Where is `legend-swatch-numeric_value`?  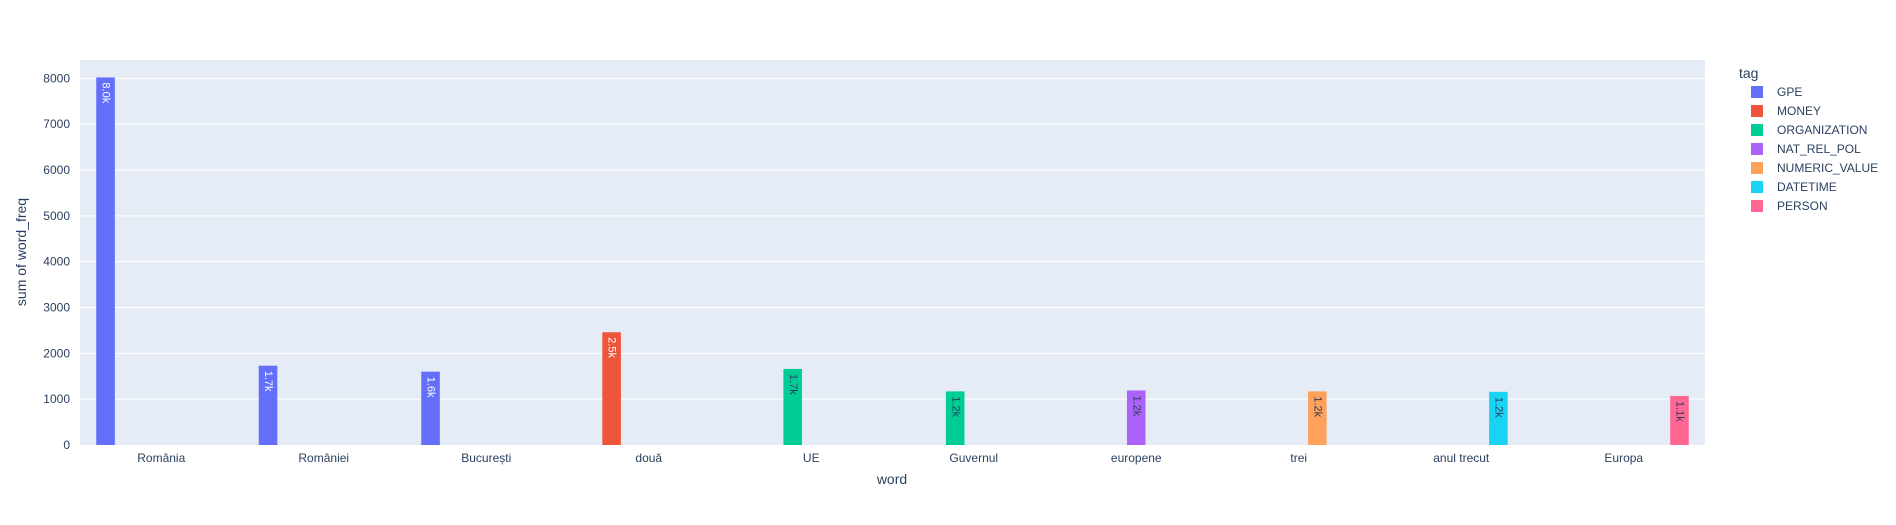 legend-swatch-numeric_value is located at coordinates (1757, 168).